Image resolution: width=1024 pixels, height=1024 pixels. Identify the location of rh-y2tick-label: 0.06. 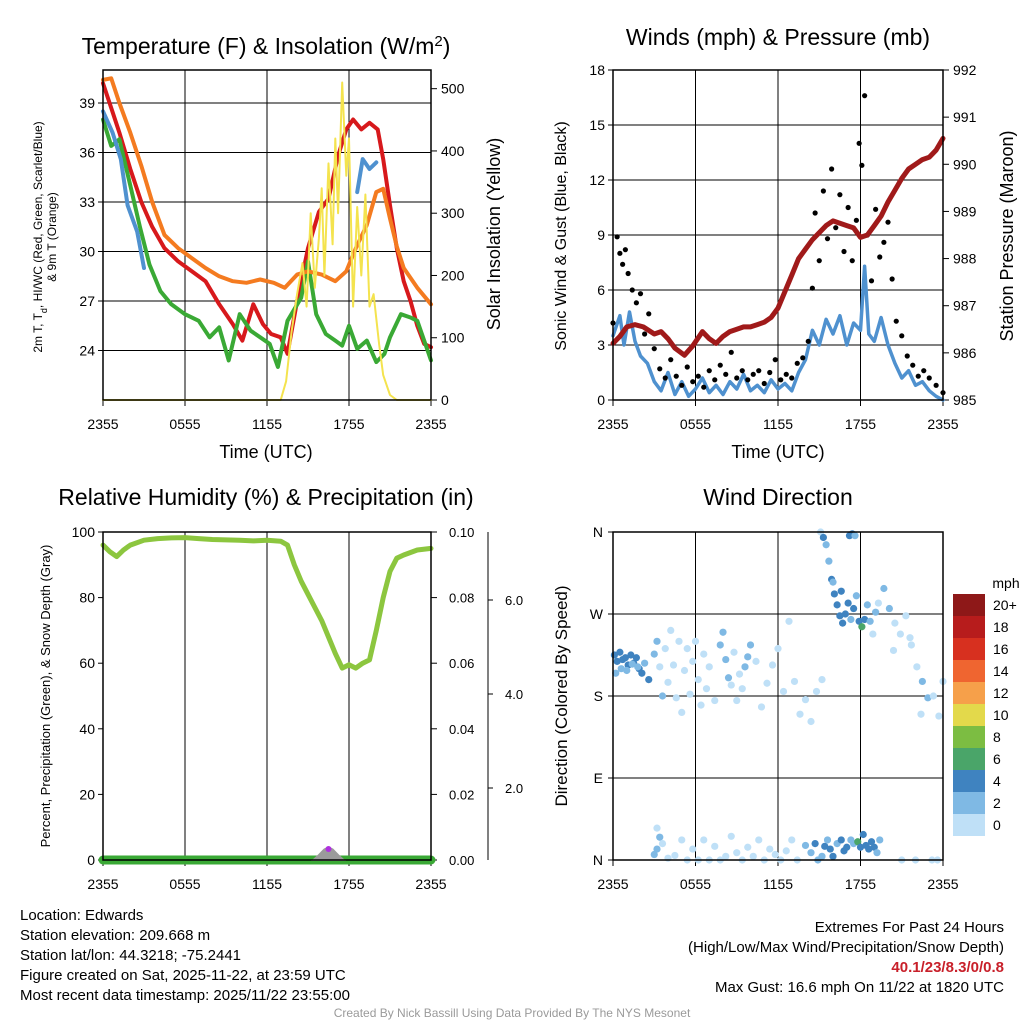
(461, 663).